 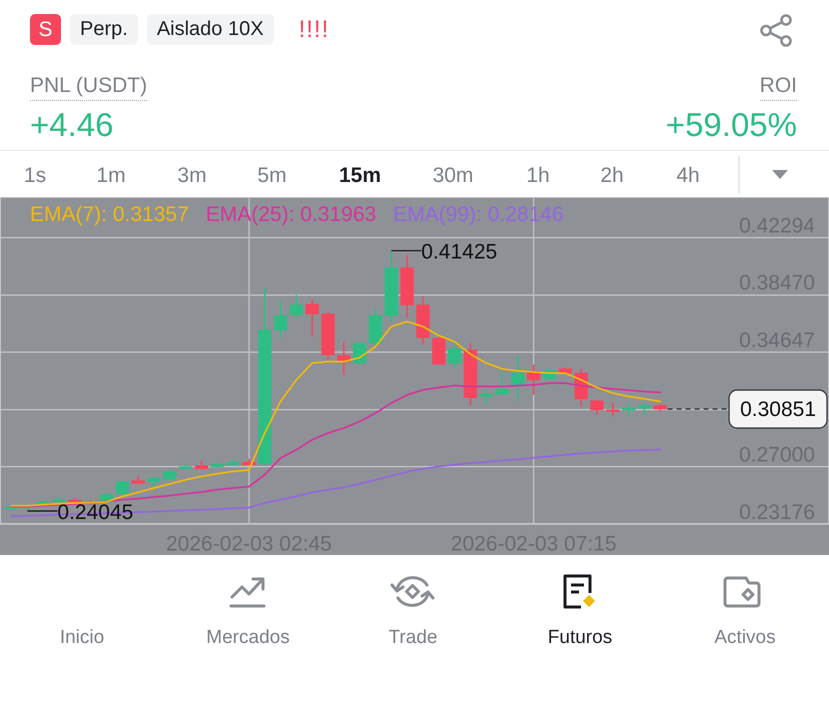 What do you see at coordinates (580, 638) in the screenshot?
I see `text: Futuros` at bounding box center [580, 638].